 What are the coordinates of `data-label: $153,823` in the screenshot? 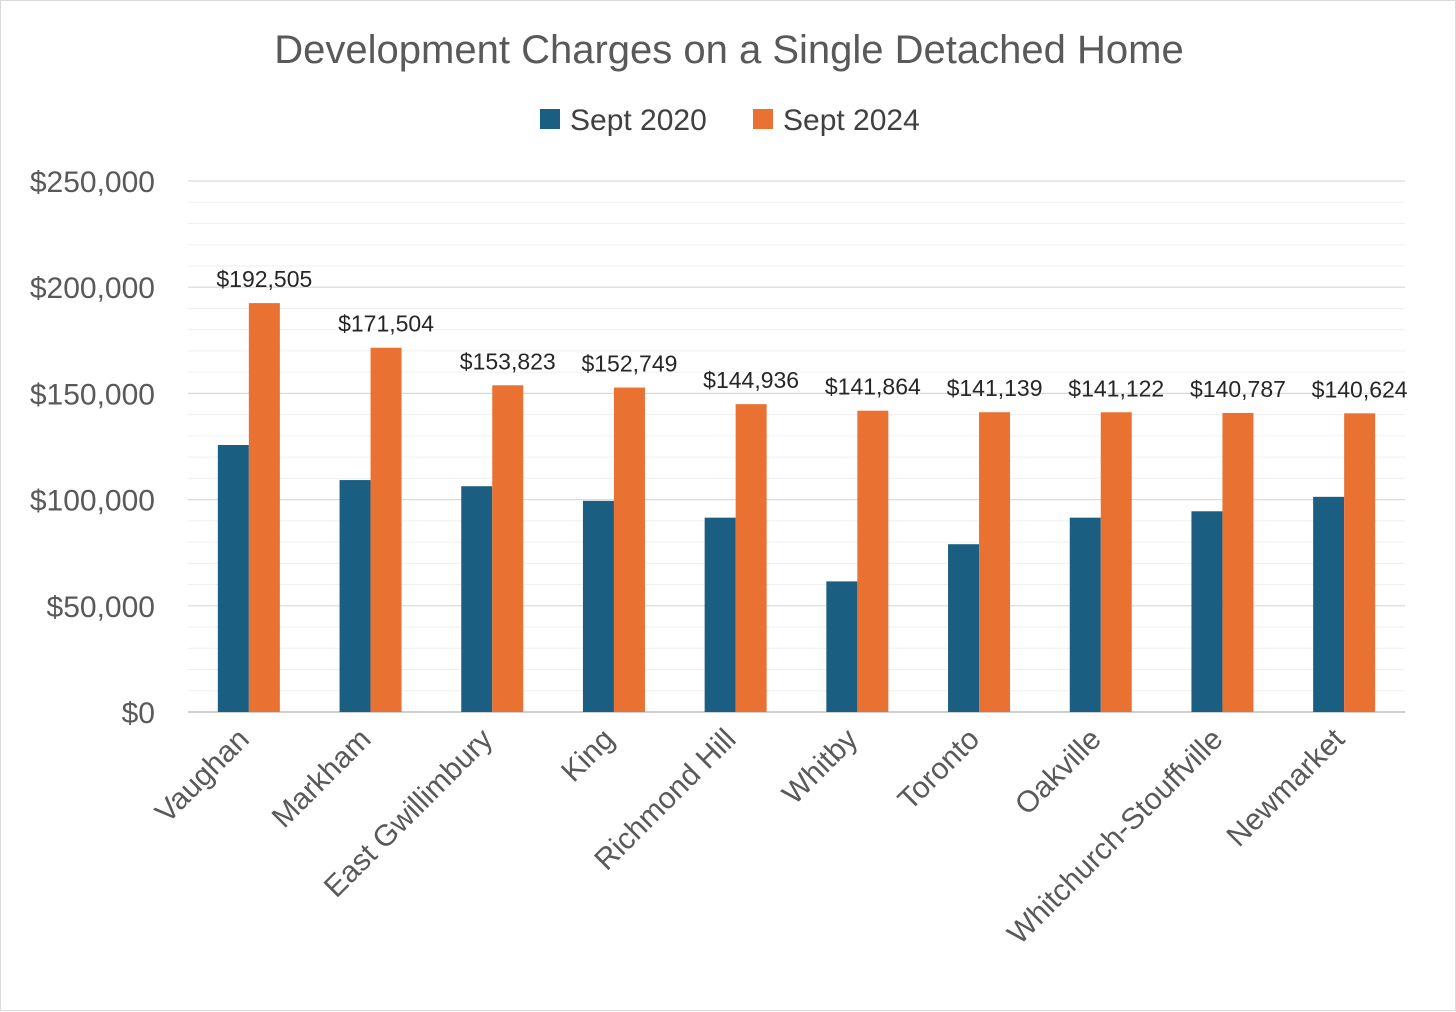 It's located at (508, 361).